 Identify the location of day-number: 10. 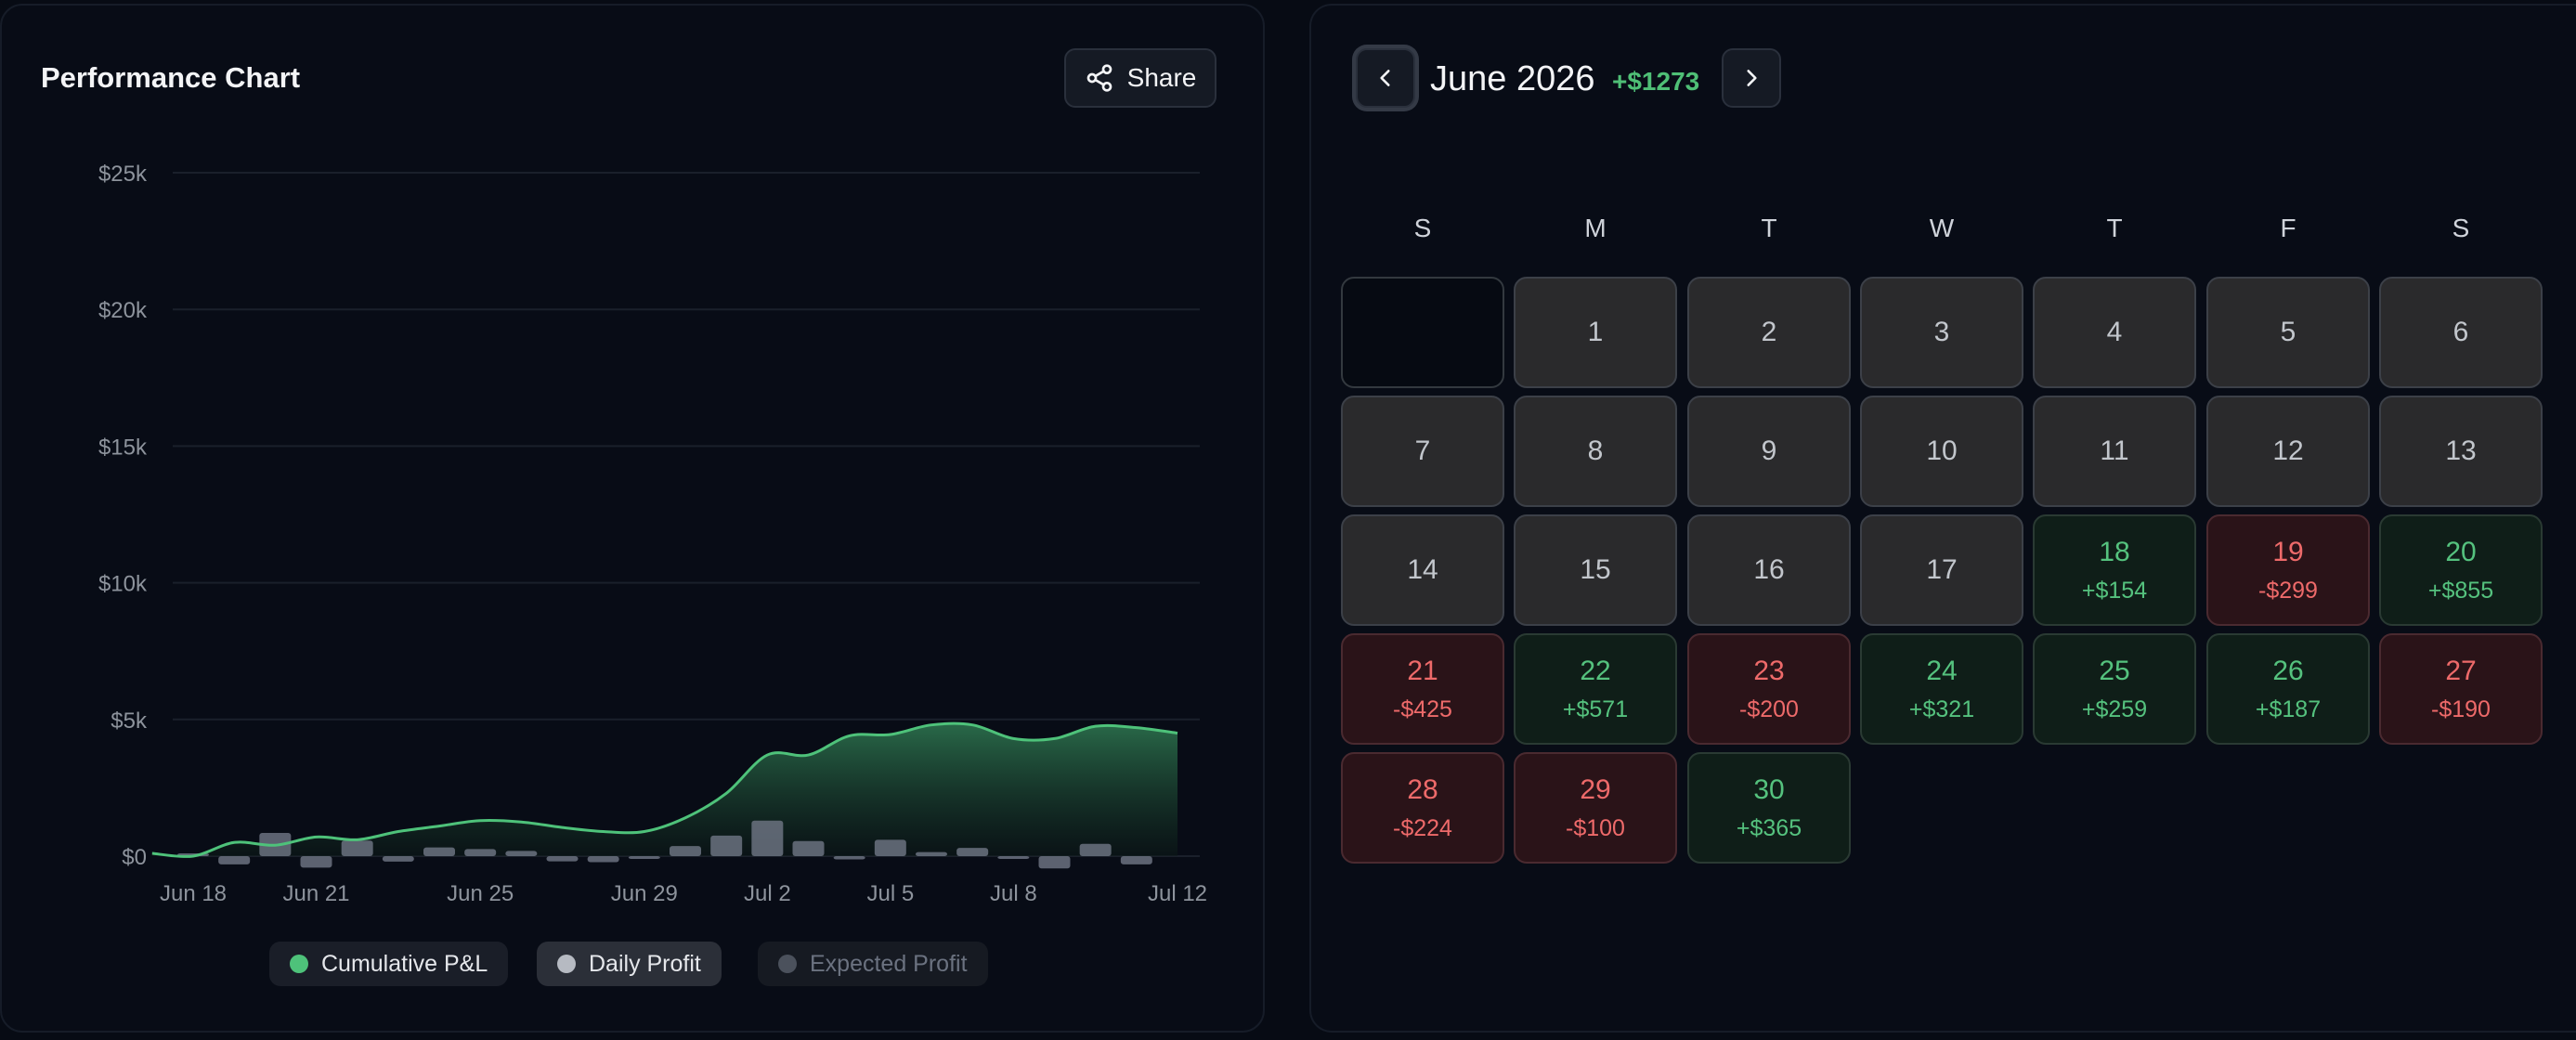
(1942, 451).